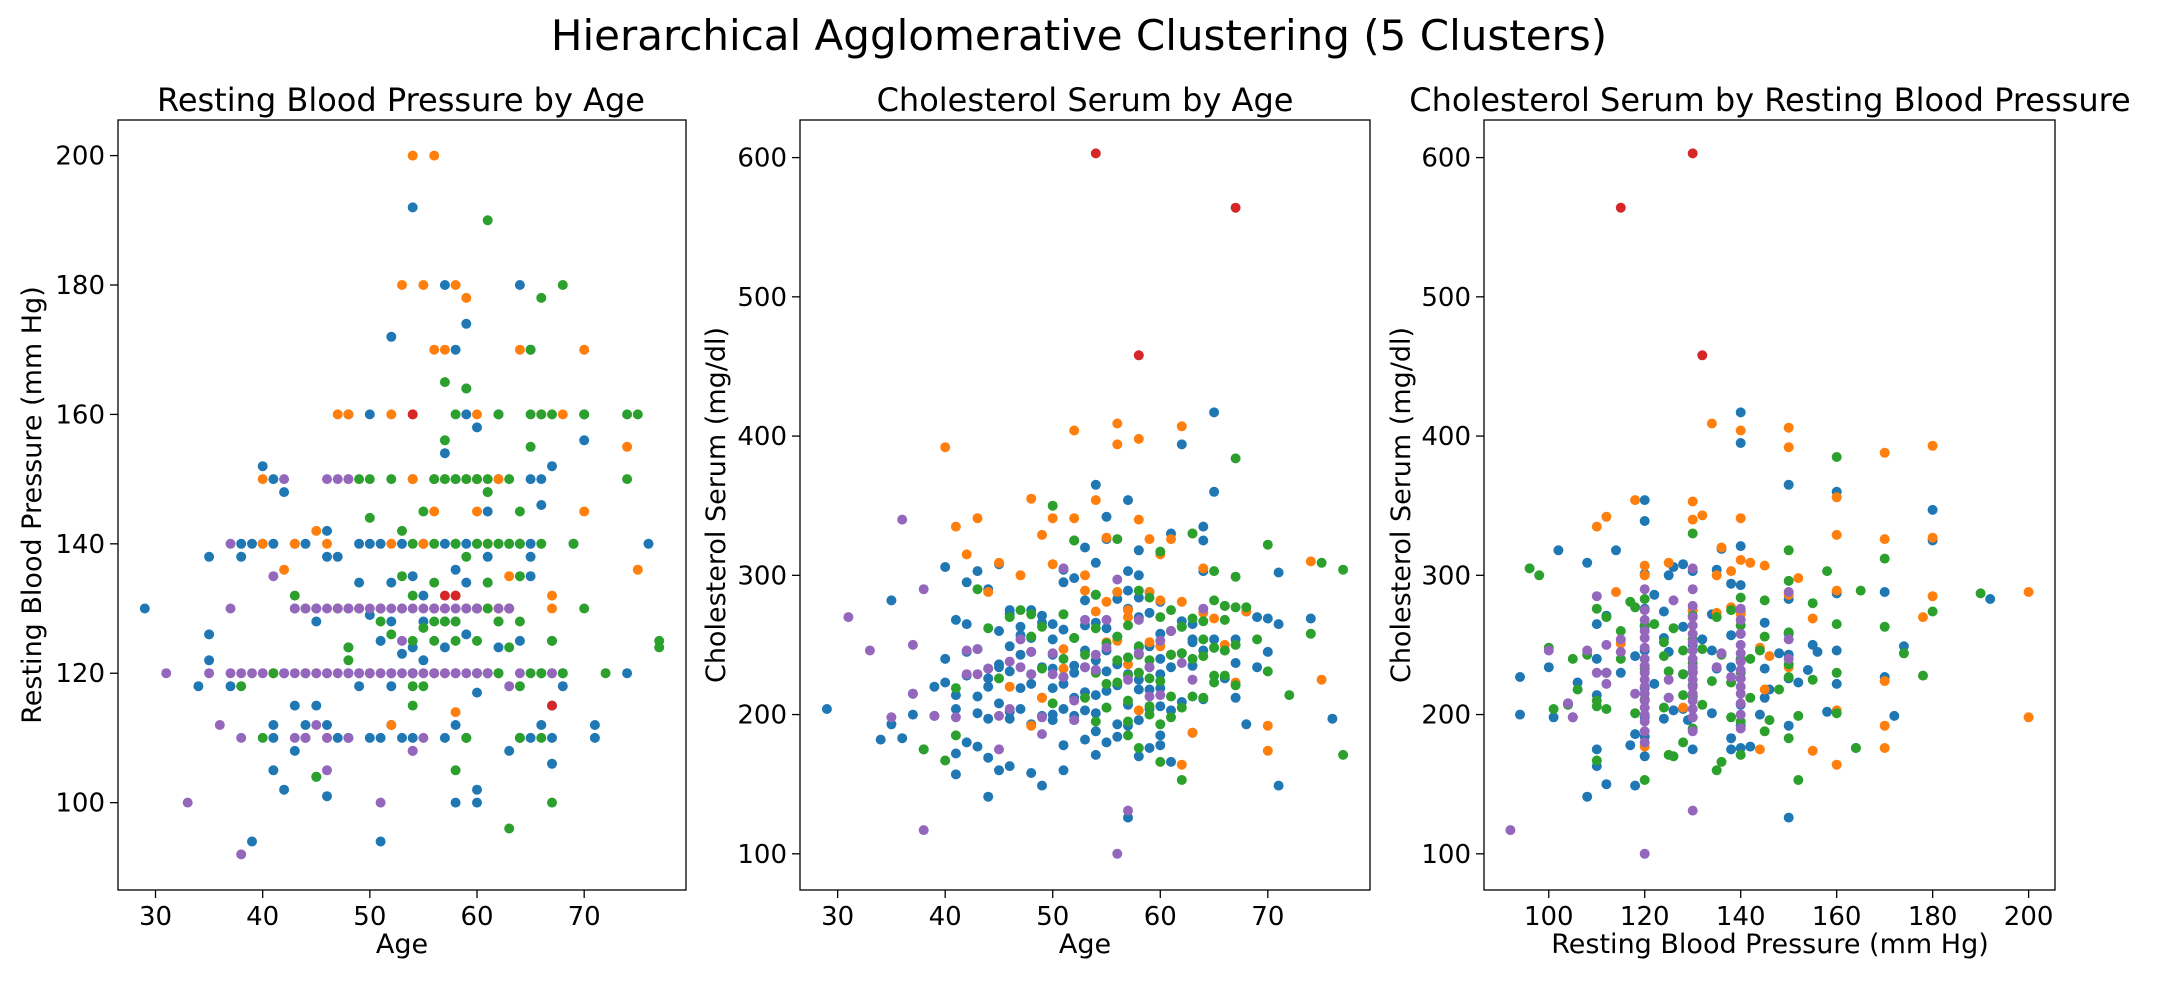  I want to click on y-tick-label: 100, so click(80, 804).